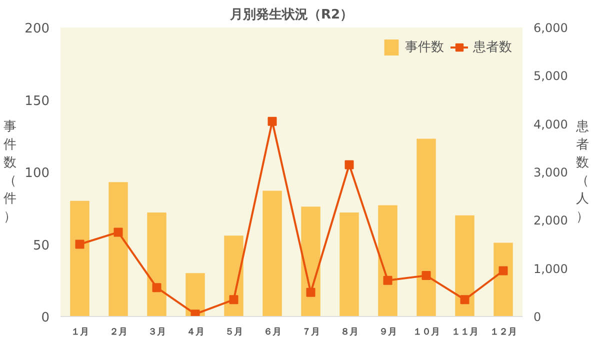  I want to click on x-tick-label: １０月, so click(426, 332).